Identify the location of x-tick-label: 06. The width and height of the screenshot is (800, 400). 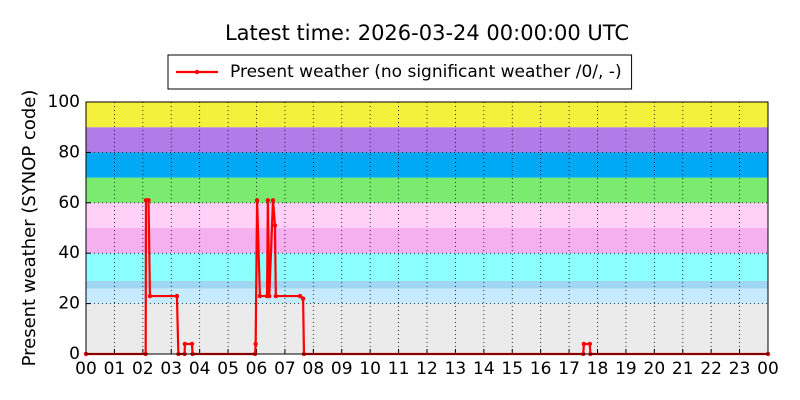
(257, 369).